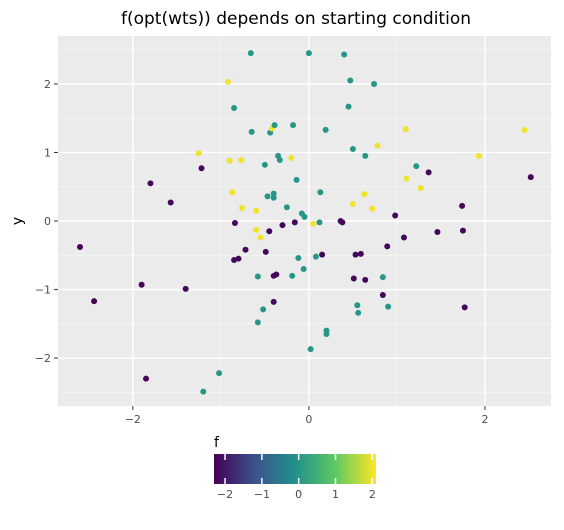 The height and width of the screenshot is (530, 564). What do you see at coordinates (47, 84) in the screenshot?
I see `y-tick-label: 2` at bounding box center [47, 84].